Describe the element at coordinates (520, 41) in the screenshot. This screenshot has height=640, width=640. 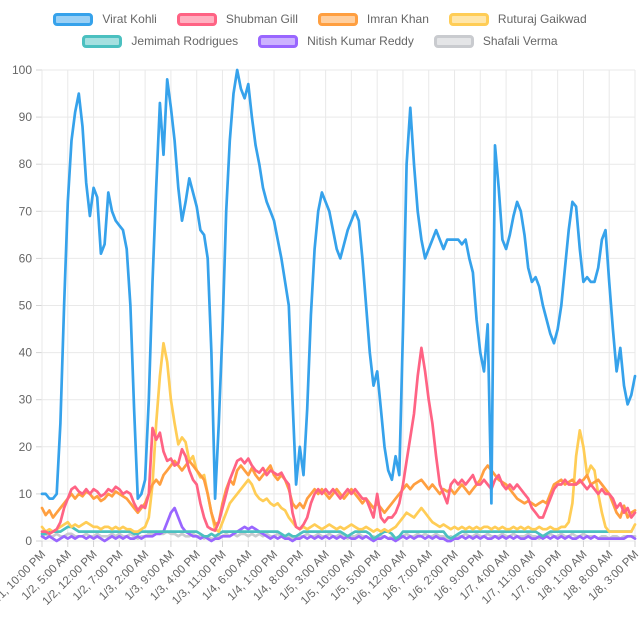
I see `legend-label: Shafali Verma` at that location.